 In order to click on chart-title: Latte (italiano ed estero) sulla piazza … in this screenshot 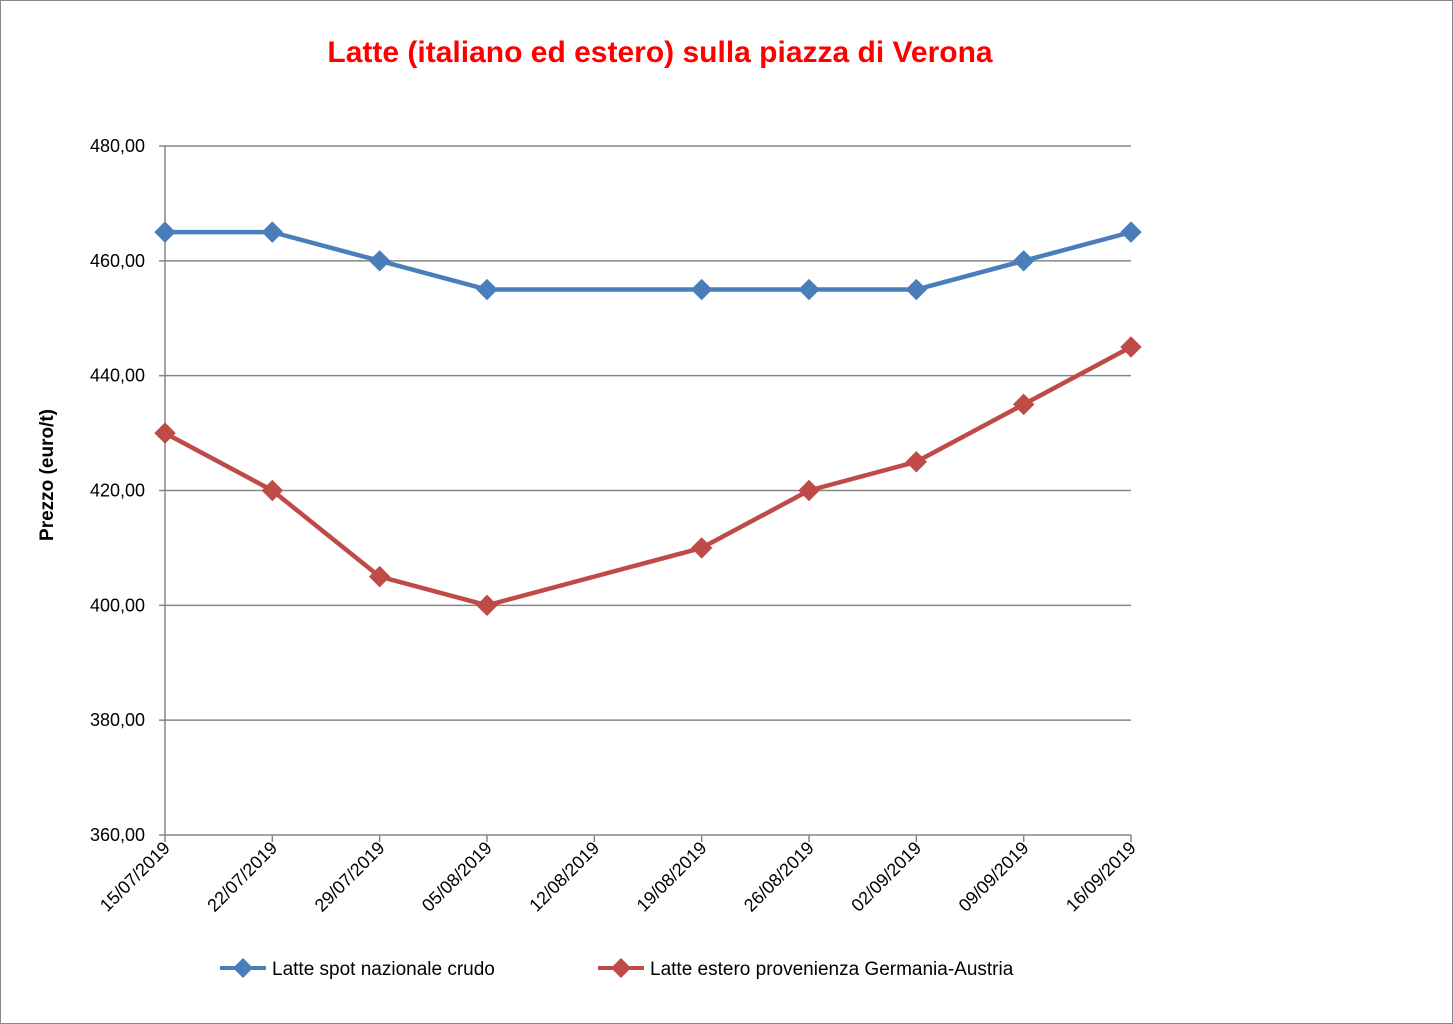, I will do `click(659, 52)`.